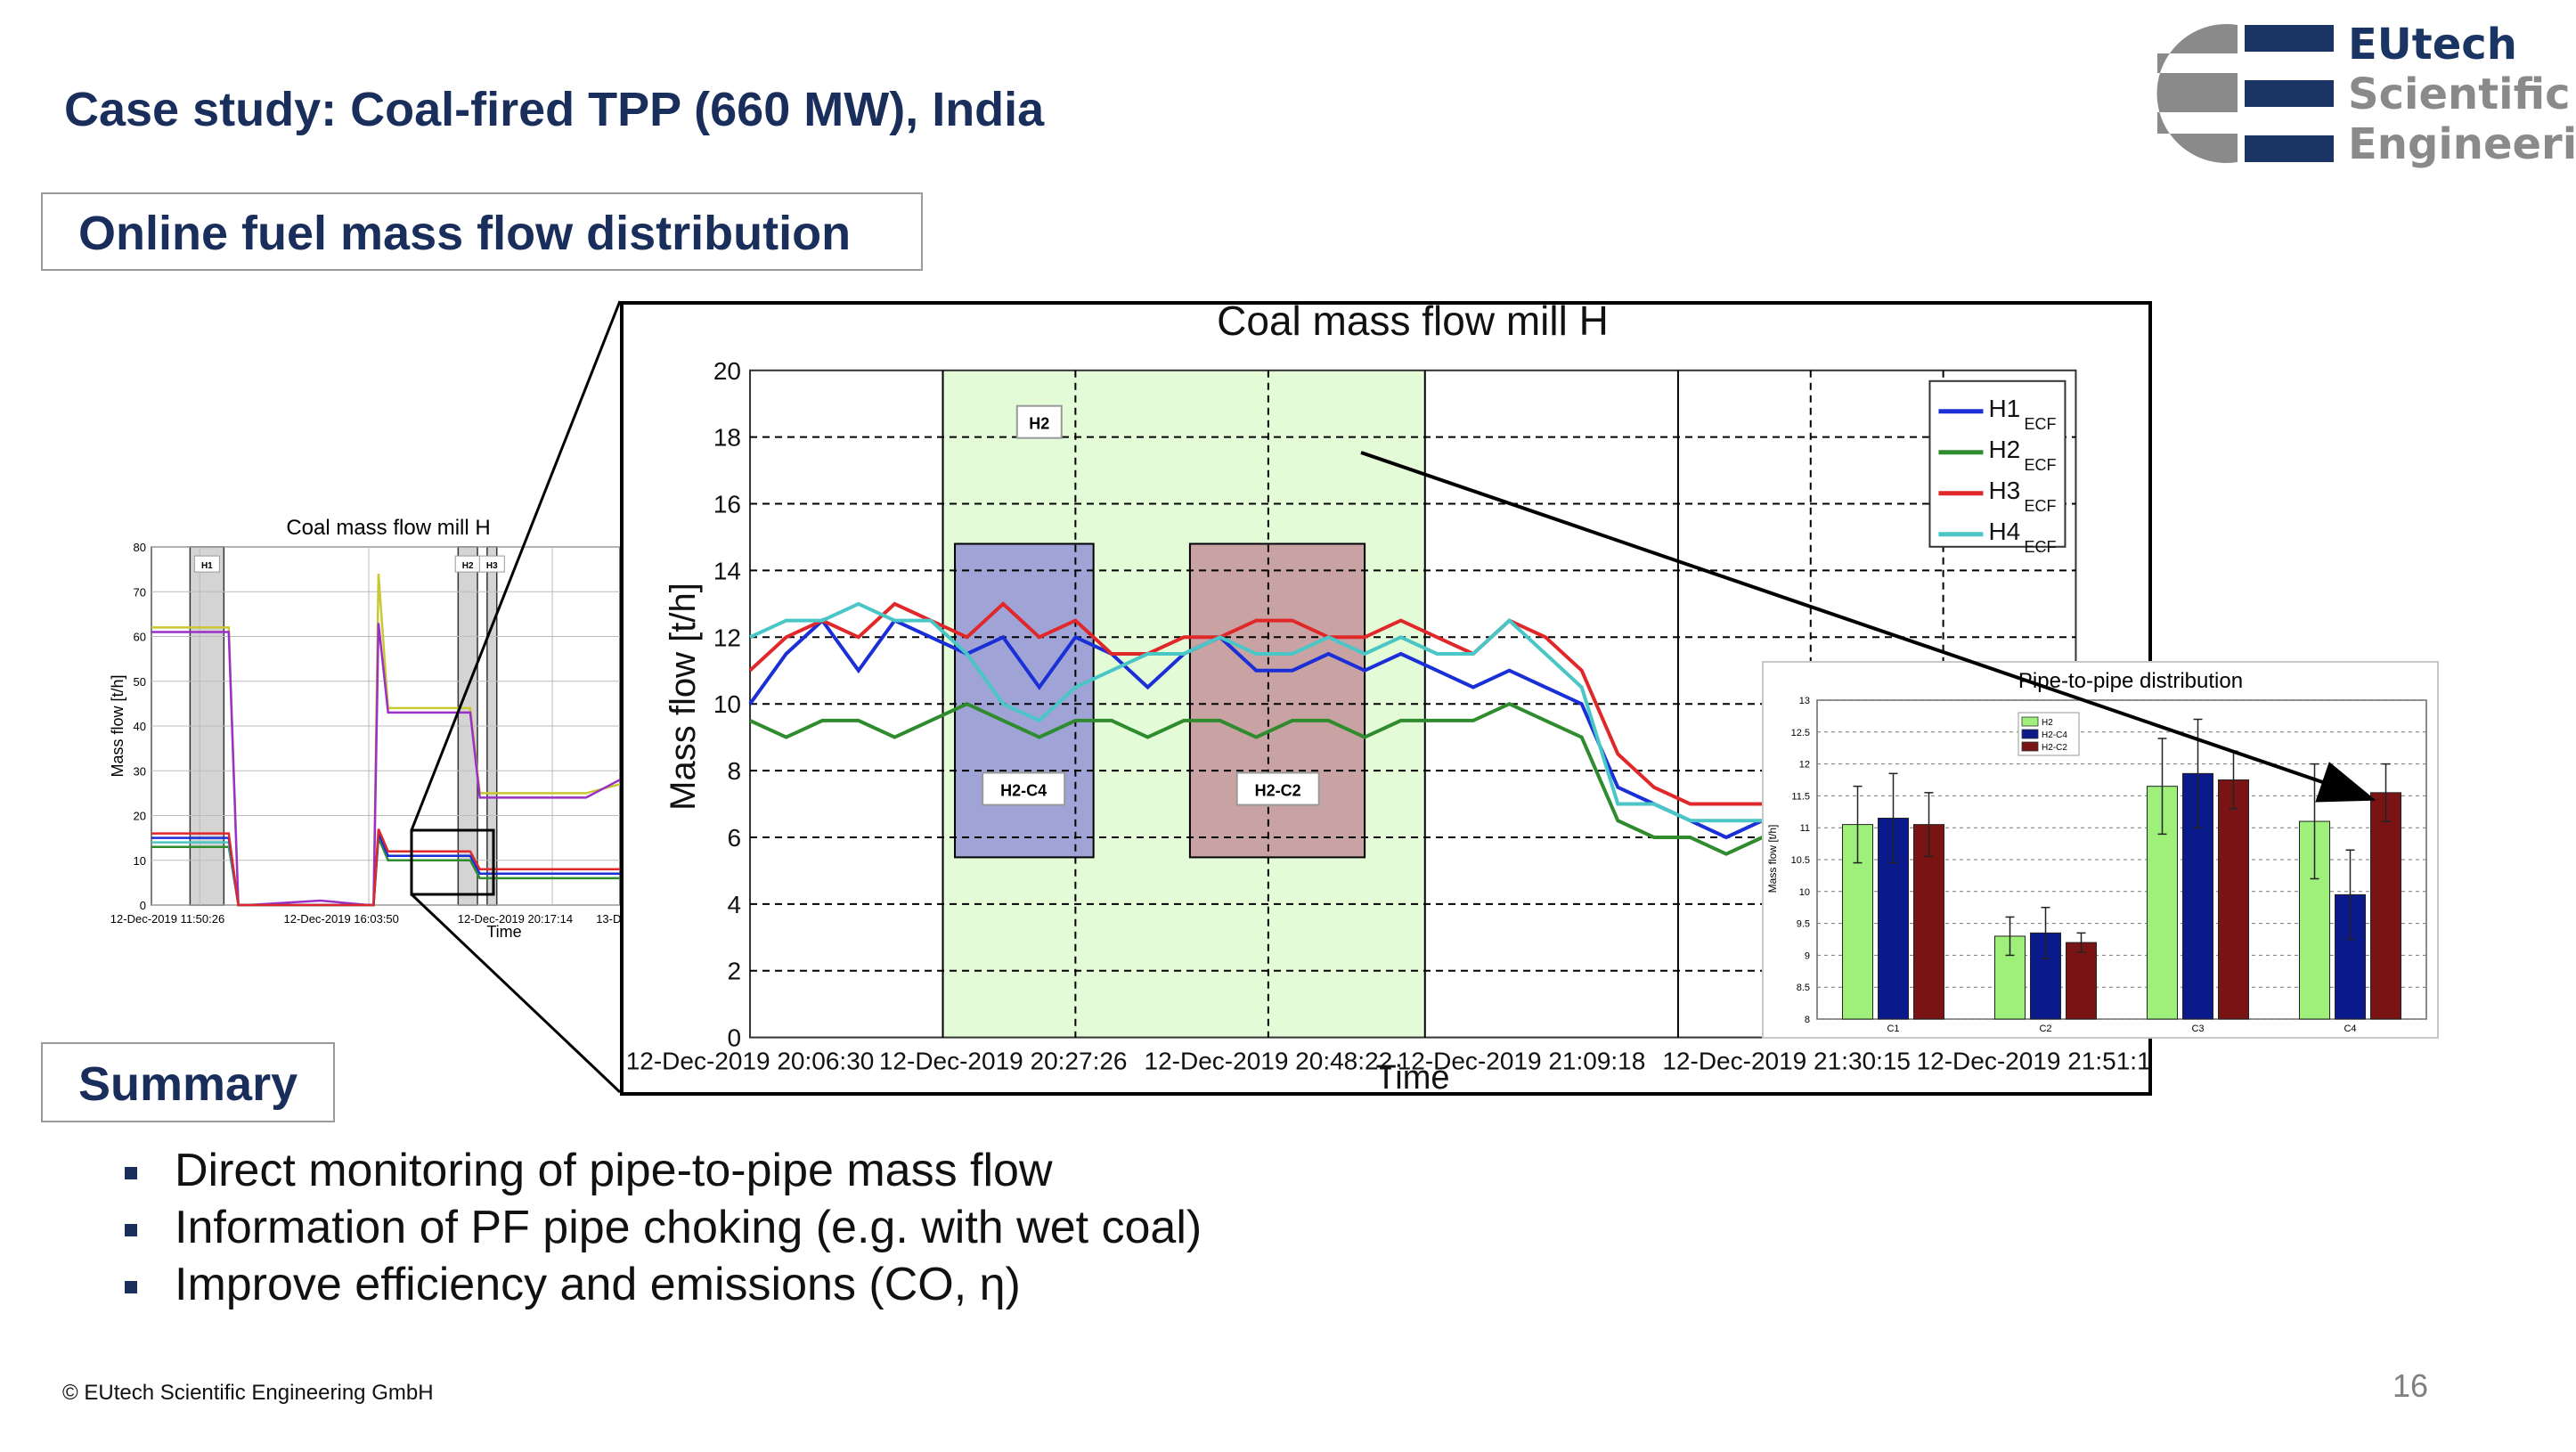  I want to click on company-logo, so click(2327, 95).